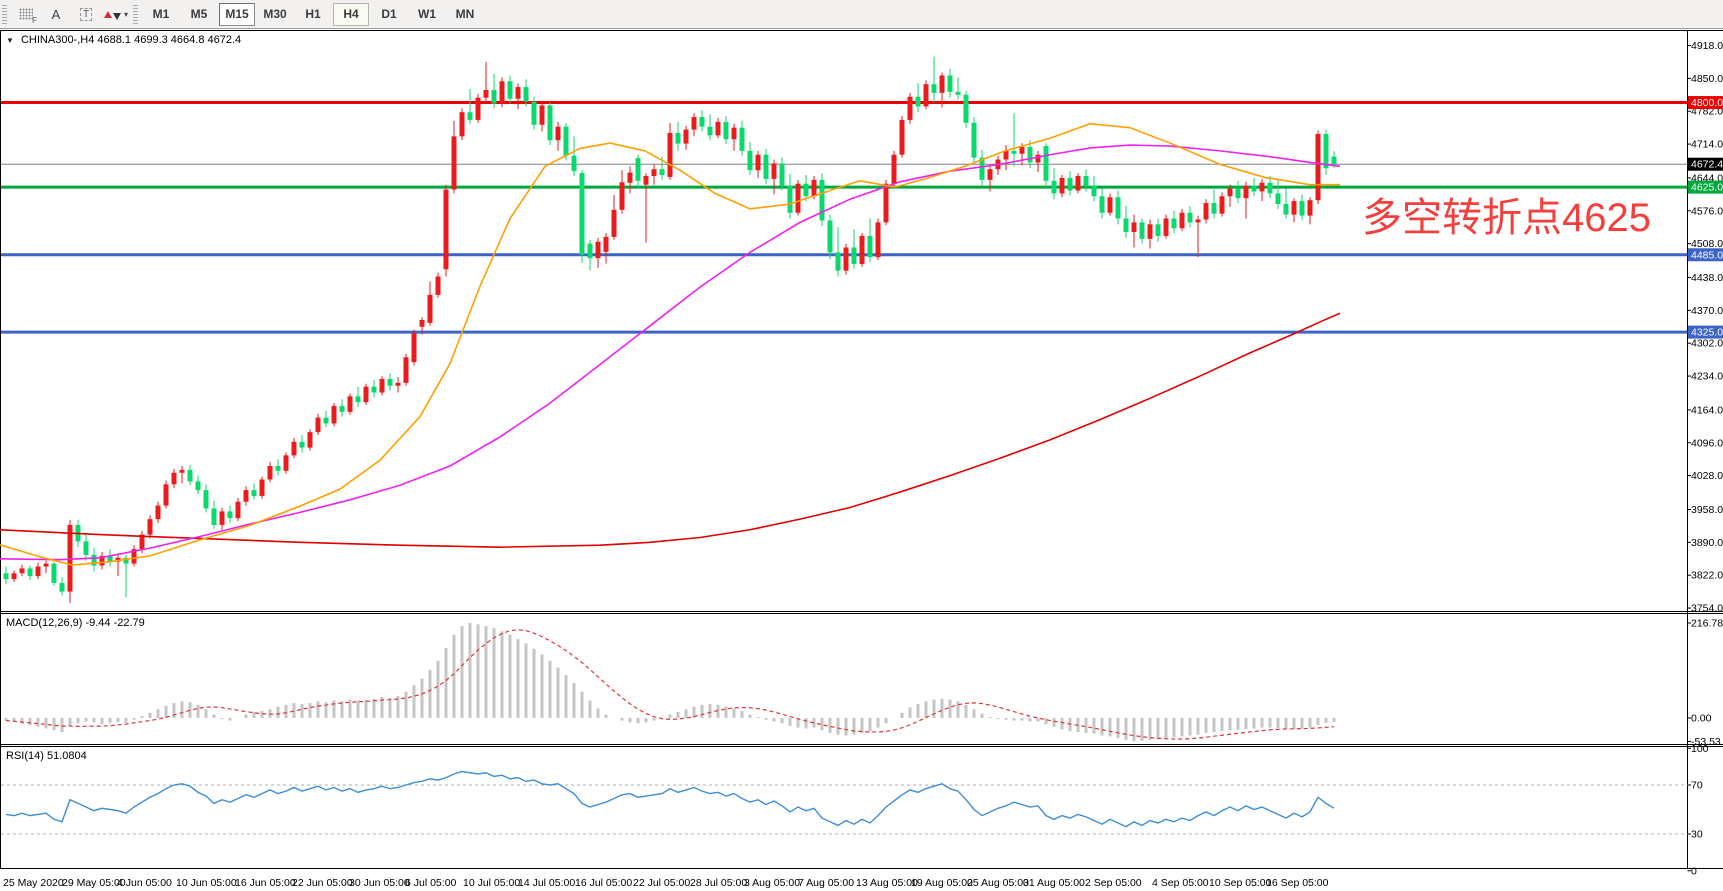 The width and height of the screenshot is (1723, 891). I want to click on svg-text: 3822.0, so click(1707, 576).